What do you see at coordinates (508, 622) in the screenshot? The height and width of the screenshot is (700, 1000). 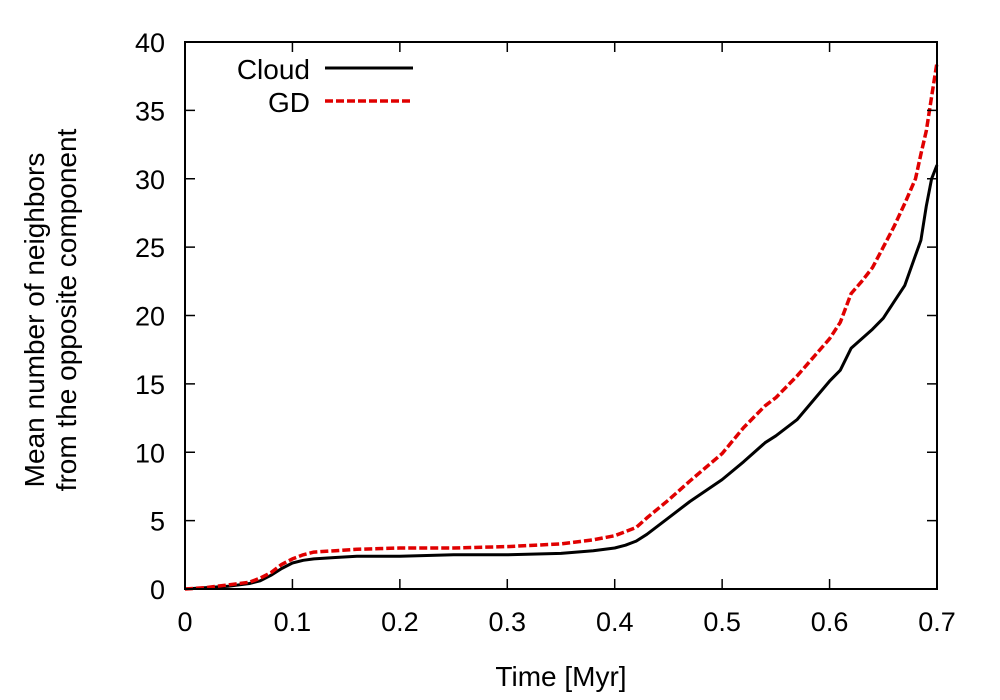 I see `x-tick-label: 0.3` at bounding box center [508, 622].